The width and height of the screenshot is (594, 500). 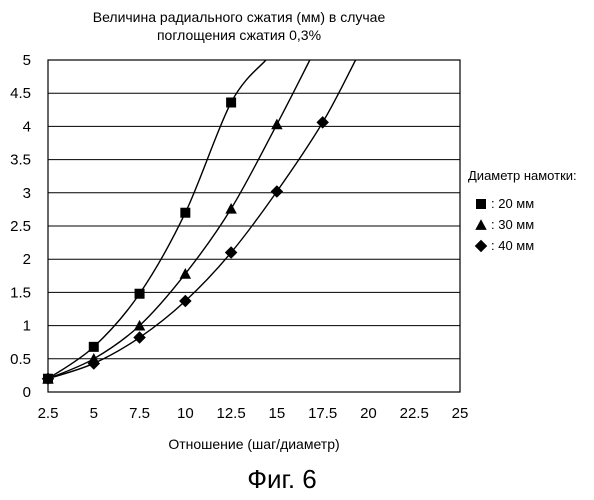 I want to click on legend-marker-diamond, so click(x=481, y=246).